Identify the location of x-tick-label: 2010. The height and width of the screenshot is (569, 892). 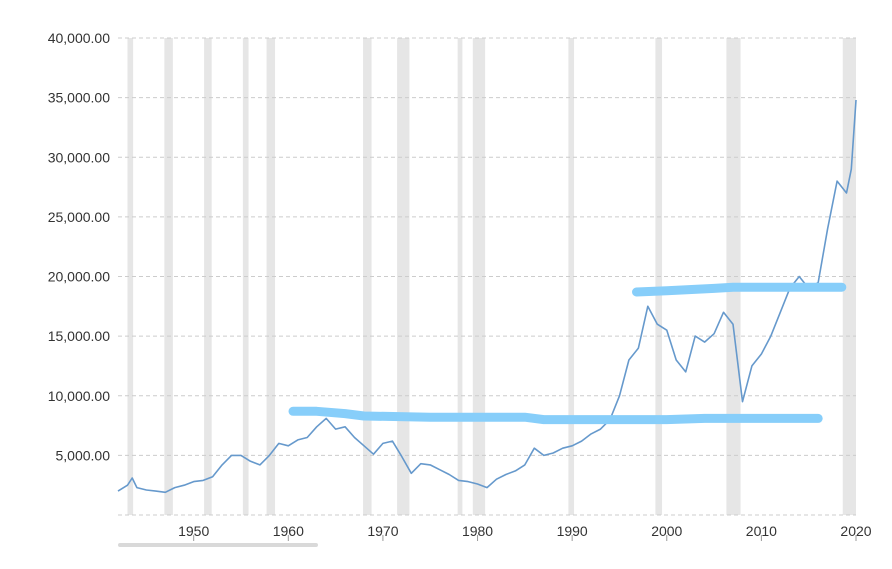
(761, 531).